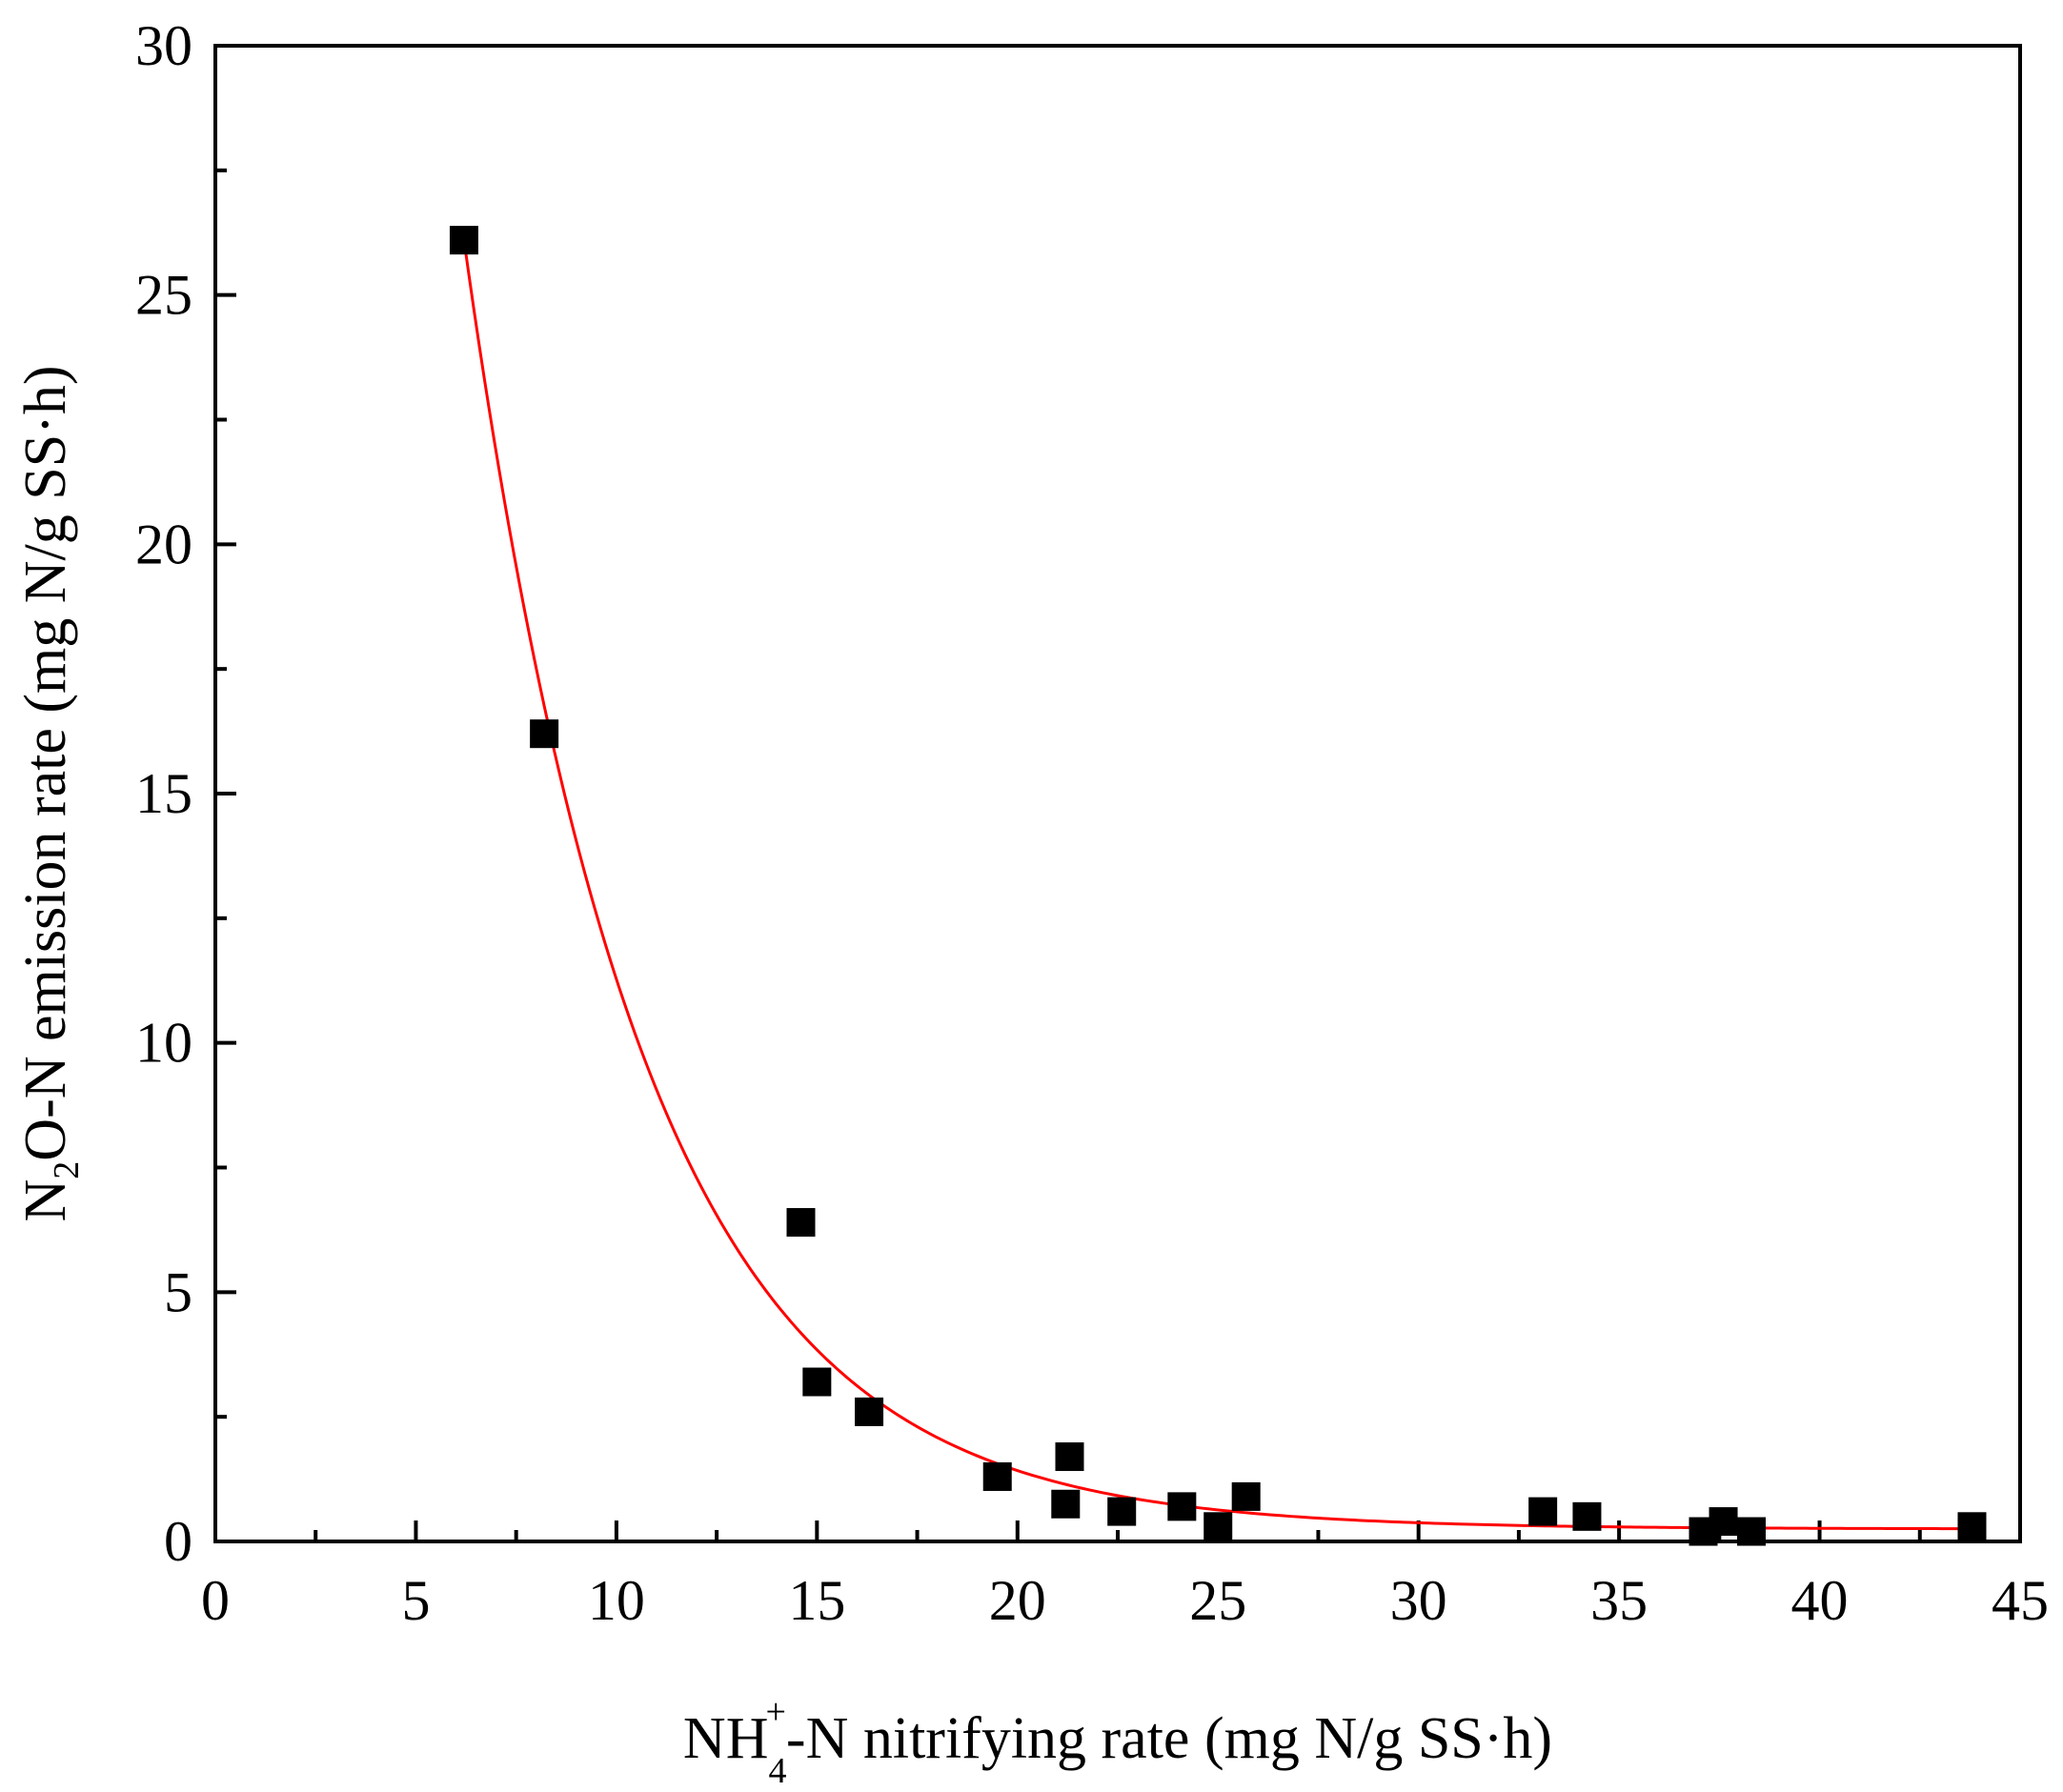  I want to click on x-axis-tick-labels: 0 5 10 15 20 25 30 35 40 45, so click(1125, 1600).